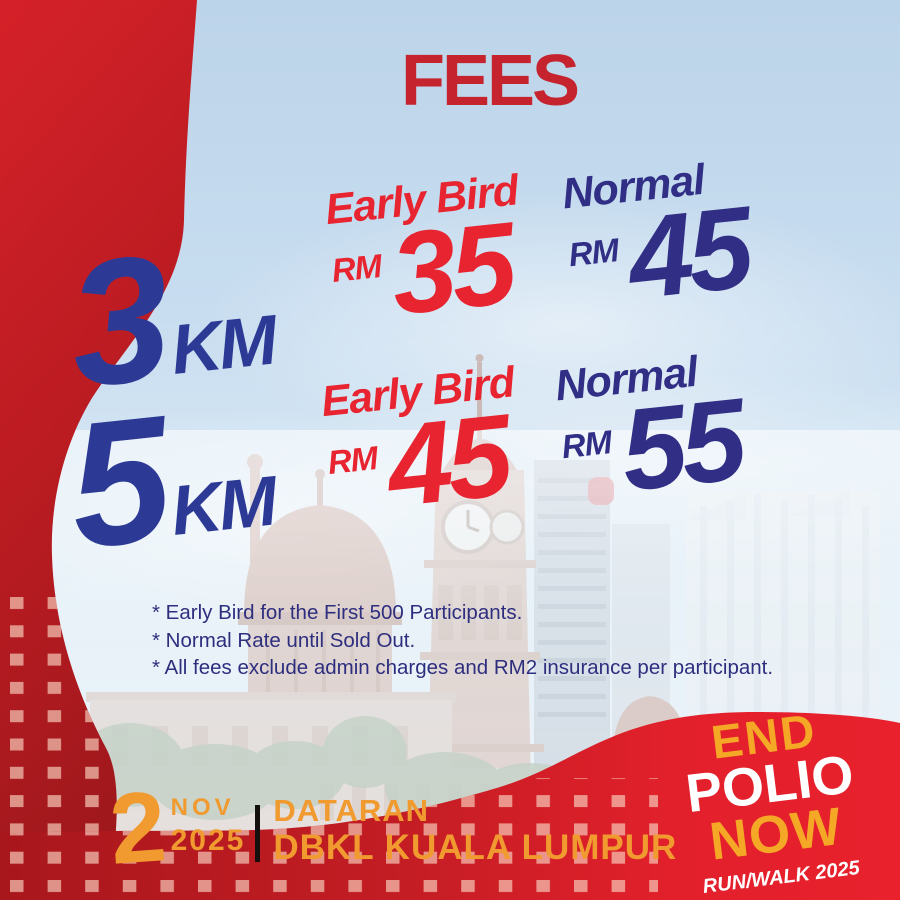  Describe the element at coordinates (772, 801) in the screenshot. I see `campaign-logo: END POLIO NOW RUN/WALK 2025` at that location.